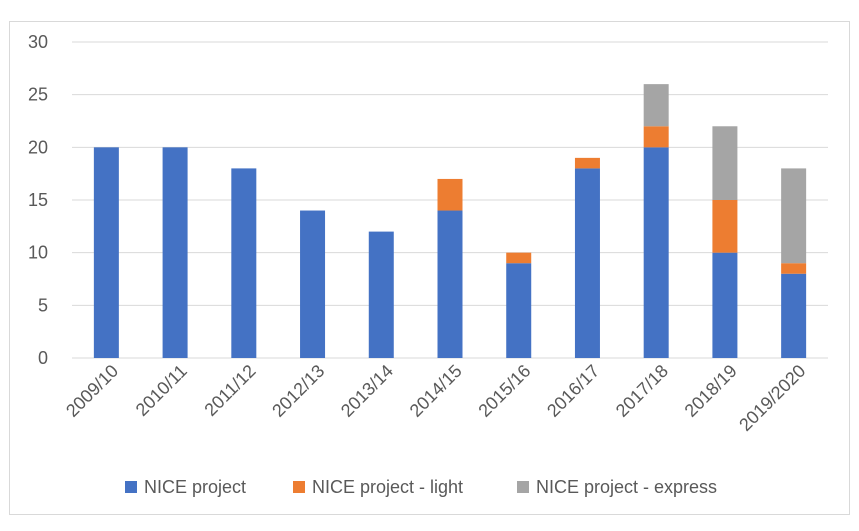  Describe the element at coordinates (43, 305) in the screenshot. I see `y-tick-label: 5` at that location.